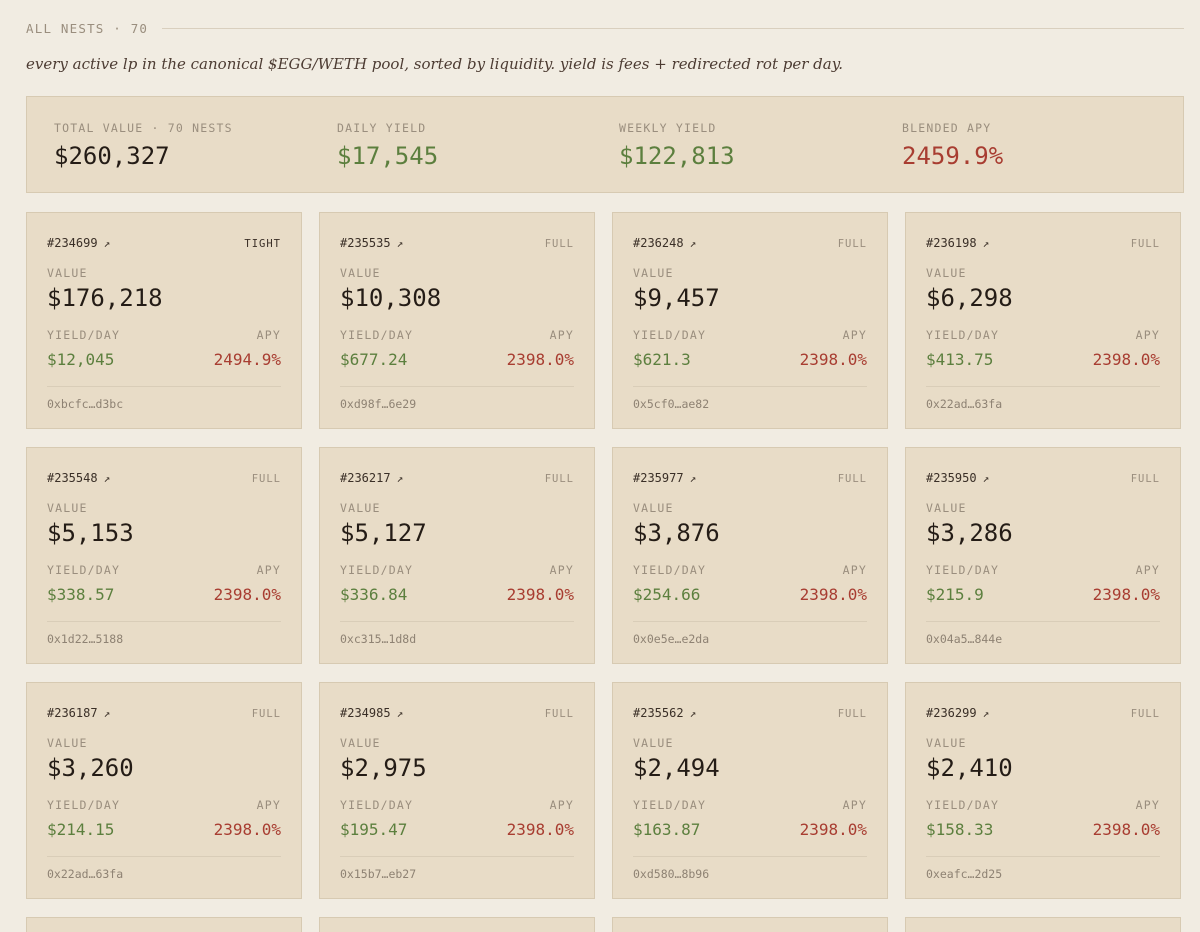 The width and height of the screenshot is (1200, 932). What do you see at coordinates (951, 713) in the screenshot?
I see `nest-id: #236299` at bounding box center [951, 713].